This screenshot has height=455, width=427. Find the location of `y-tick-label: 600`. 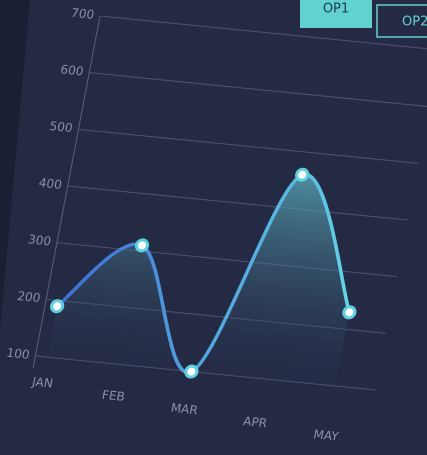

y-tick-label: 600 is located at coordinates (72, 70).